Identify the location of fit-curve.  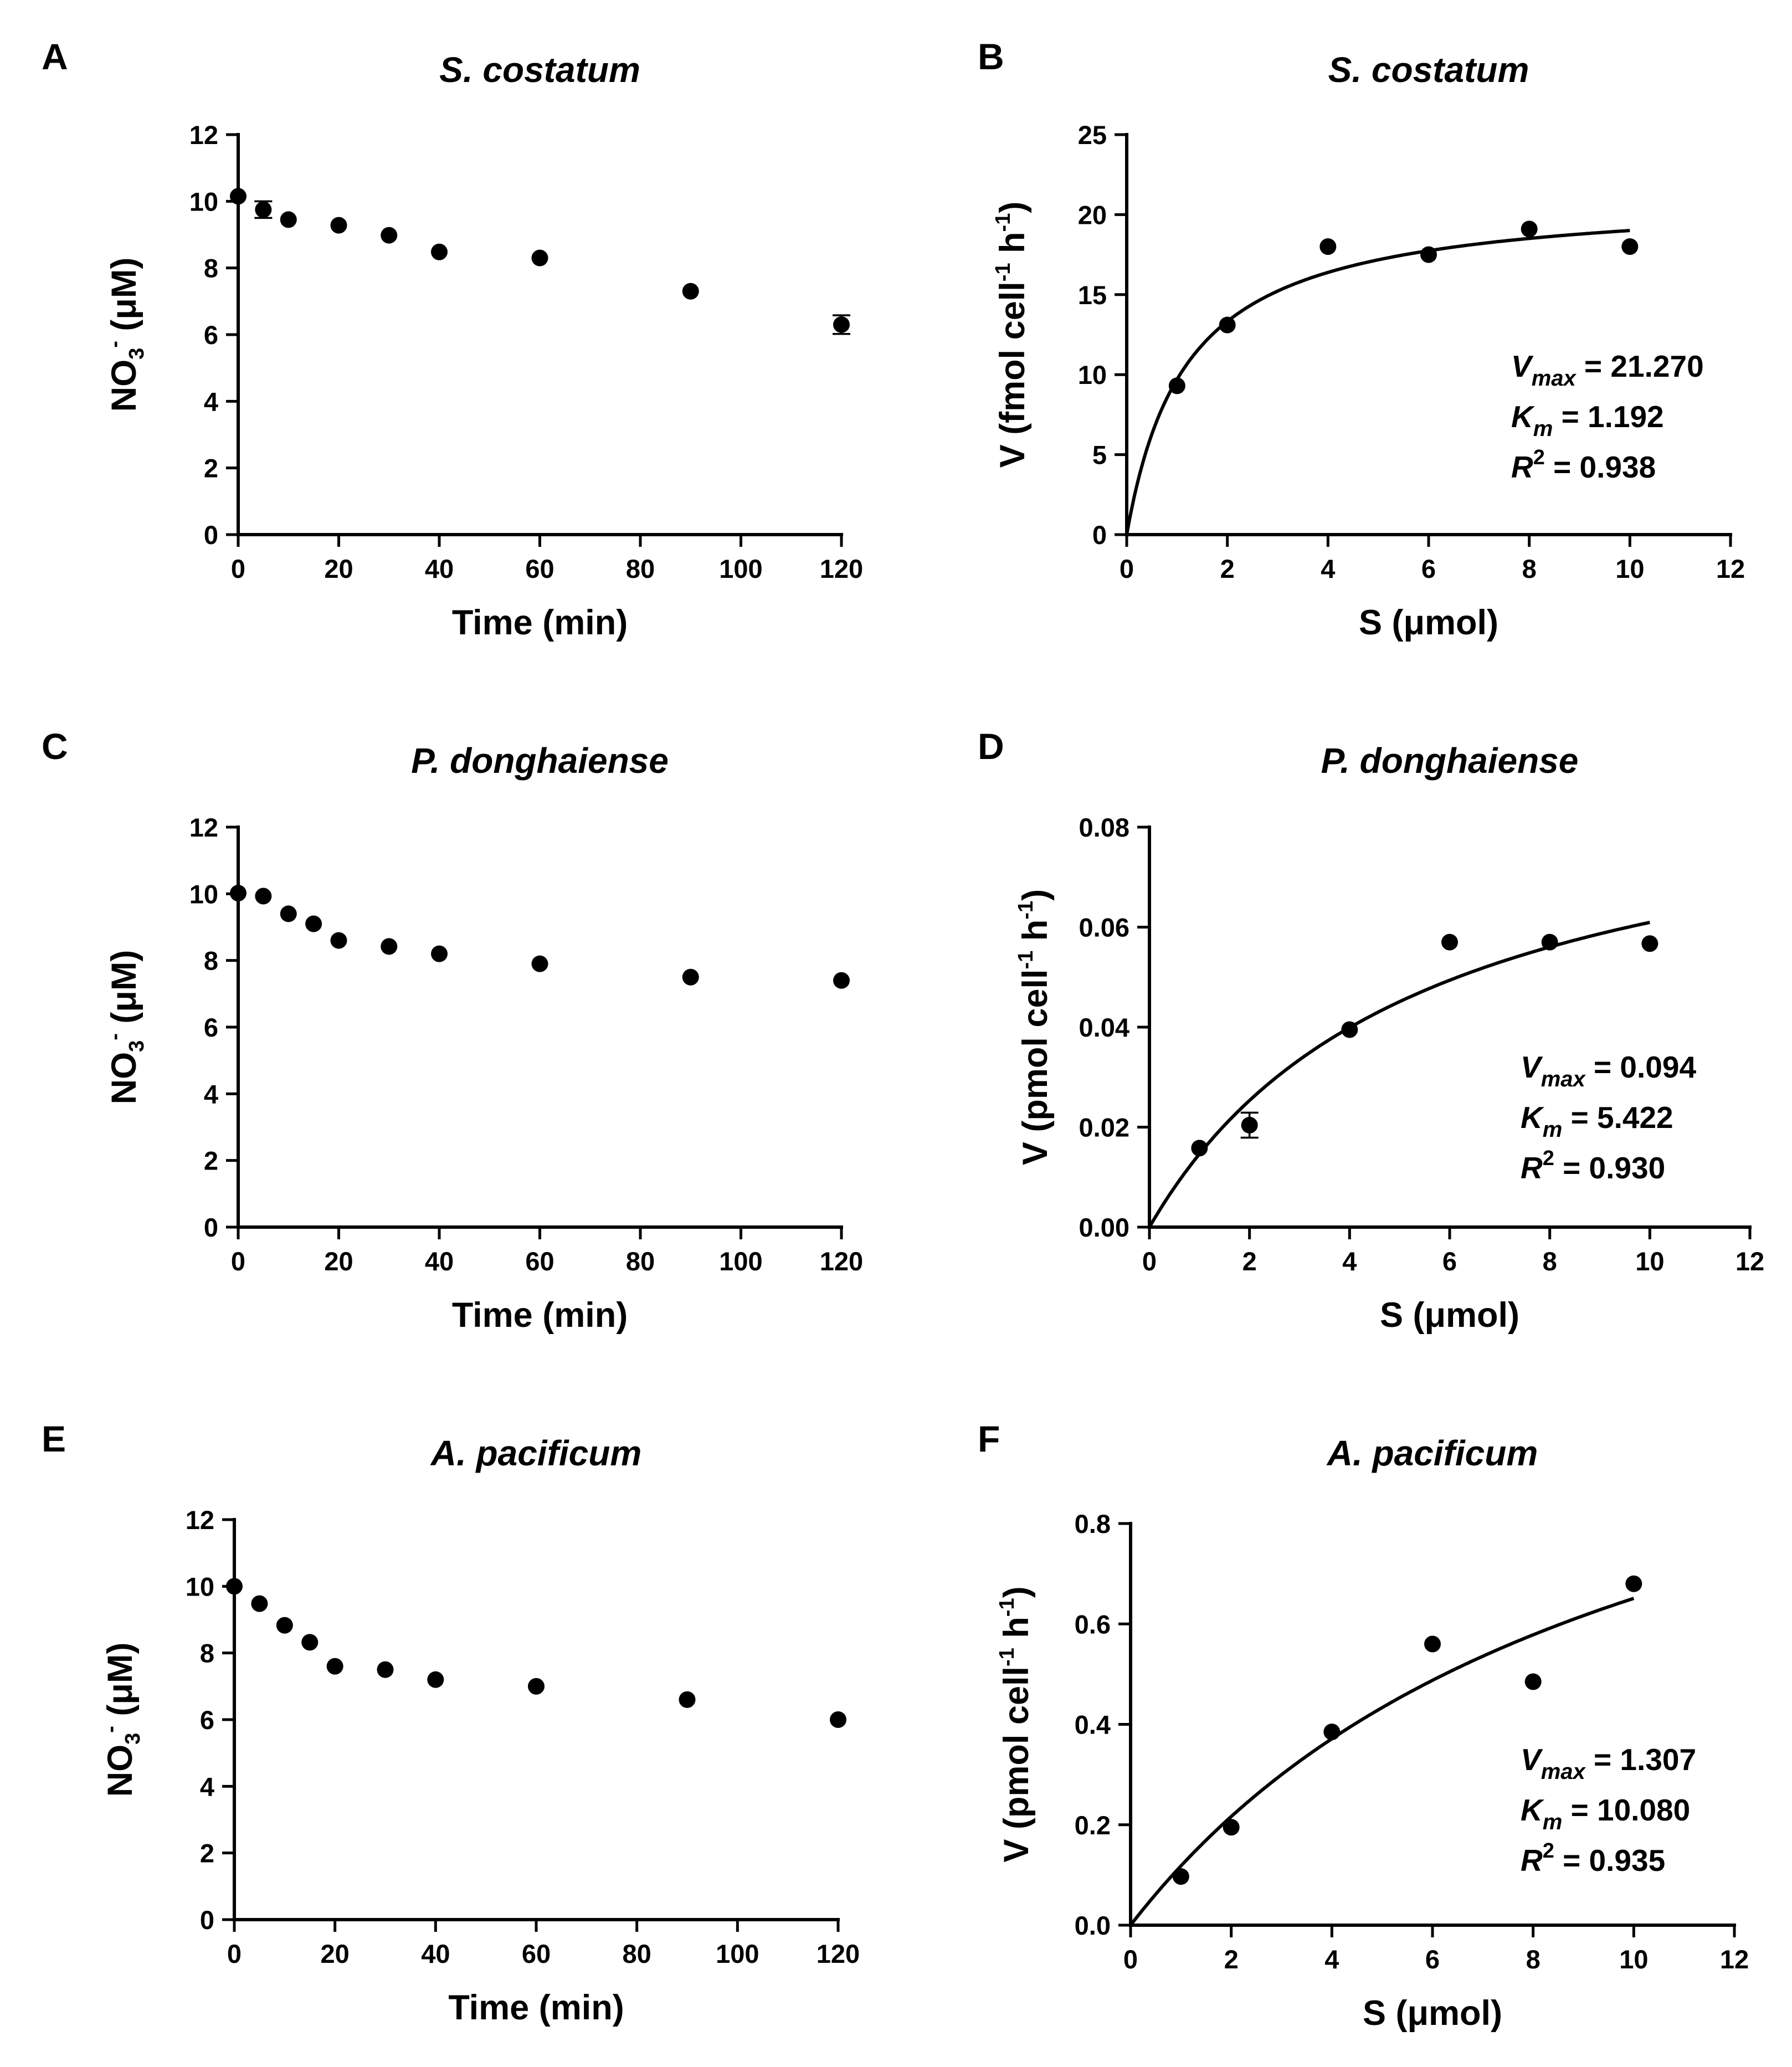
(1378, 382).